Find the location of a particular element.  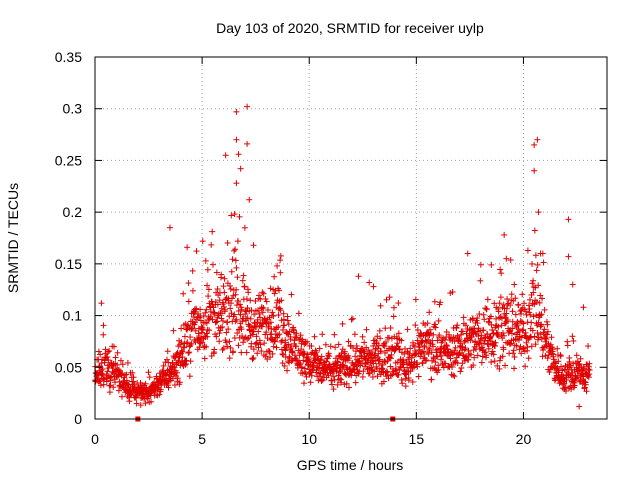

y-tick-label: 0.05 is located at coordinates (68, 367).